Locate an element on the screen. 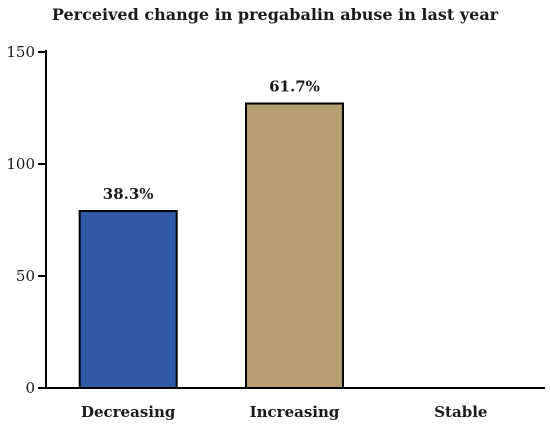  y-axis-ticks: 0 50 100 150 is located at coordinates (26, 220).